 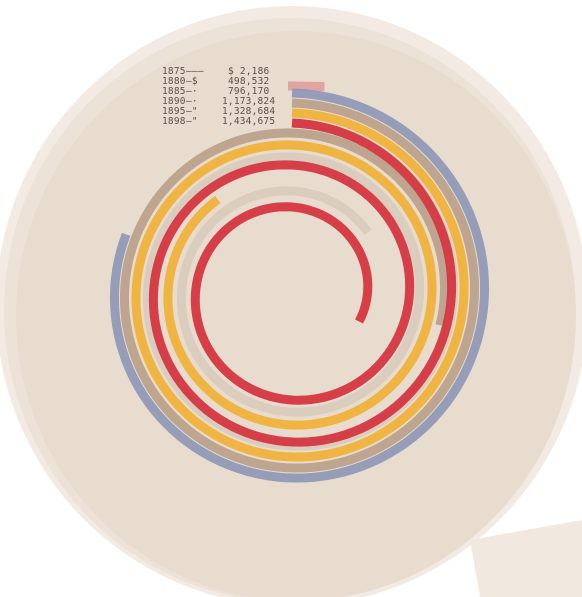 What do you see at coordinates (248, 111) in the screenshot?
I see `legend-amount: 1,328,684` at bounding box center [248, 111].